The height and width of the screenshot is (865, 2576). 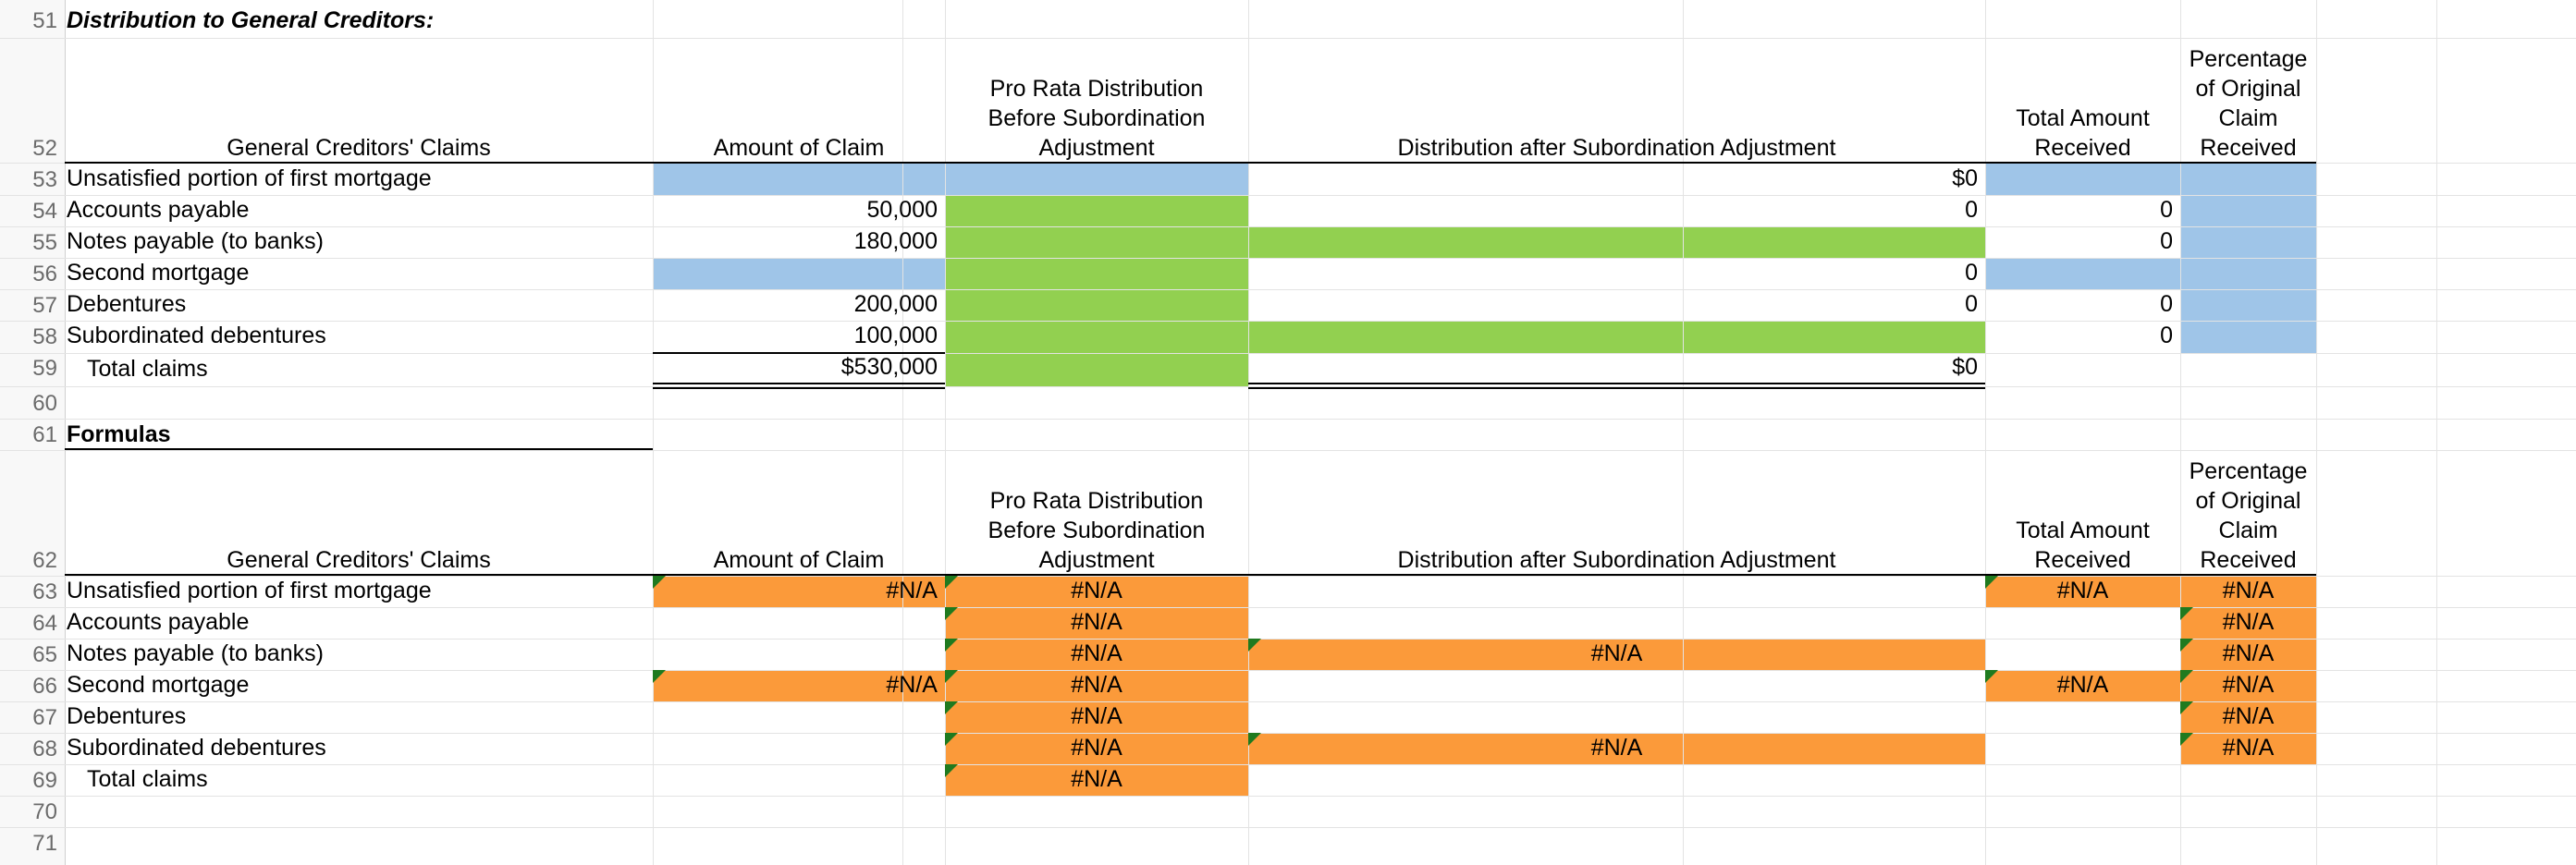 What do you see at coordinates (2150, 179) in the screenshot?
I see `input-cell-first-mortgage-received` at bounding box center [2150, 179].